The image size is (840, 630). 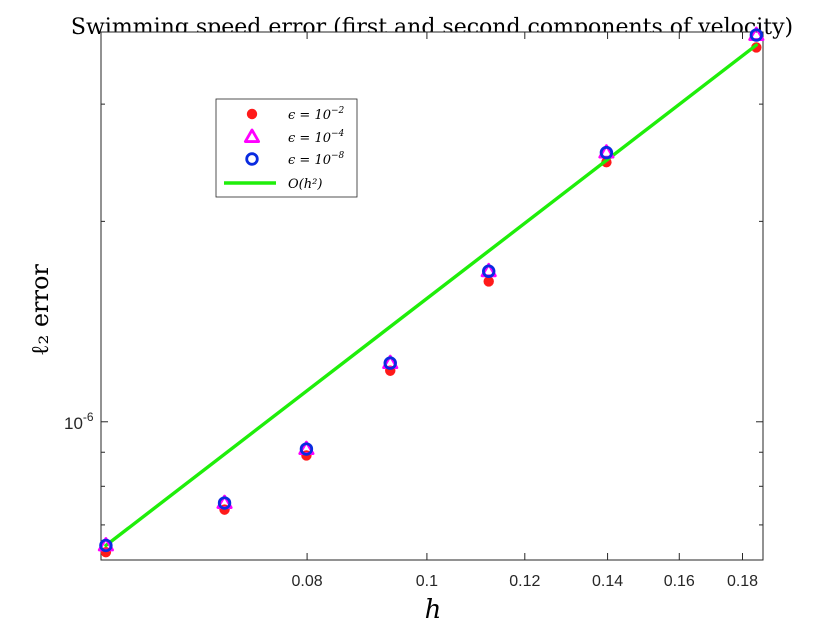 I want to click on y-tick-label: 10-6, so click(x=79, y=421).